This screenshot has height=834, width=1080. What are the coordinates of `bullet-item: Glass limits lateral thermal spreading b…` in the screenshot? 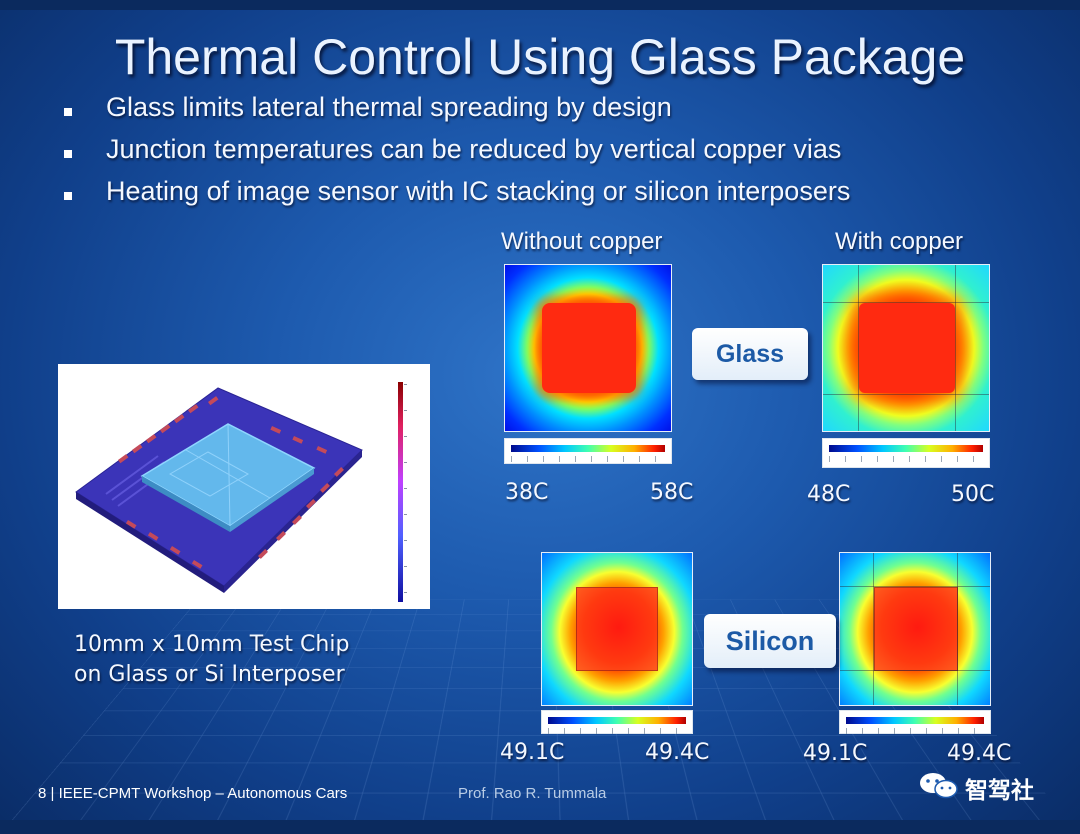 It's located at (455, 113).